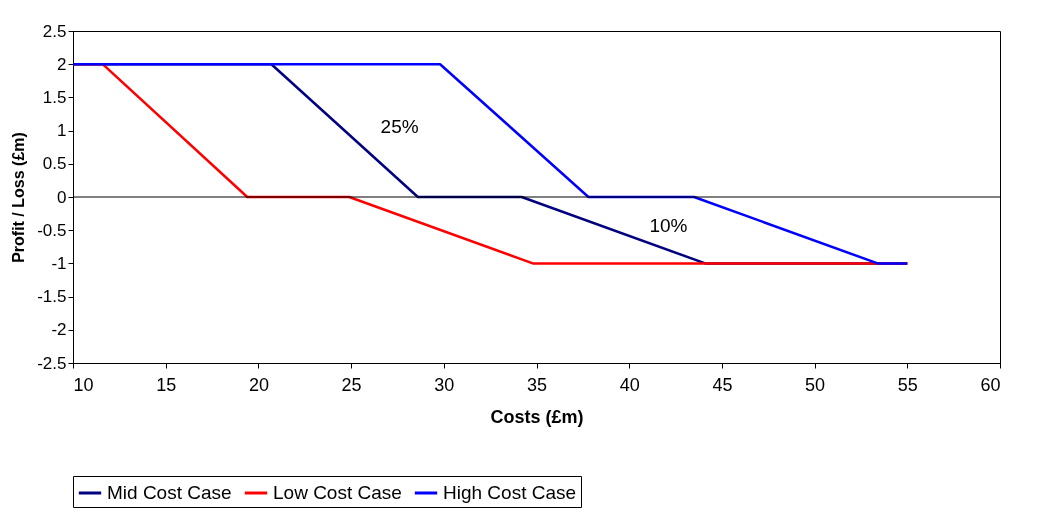 The width and height of the screenshot is (1052, 519). I want to click on y-tick-label: -2, so click(59, 330).